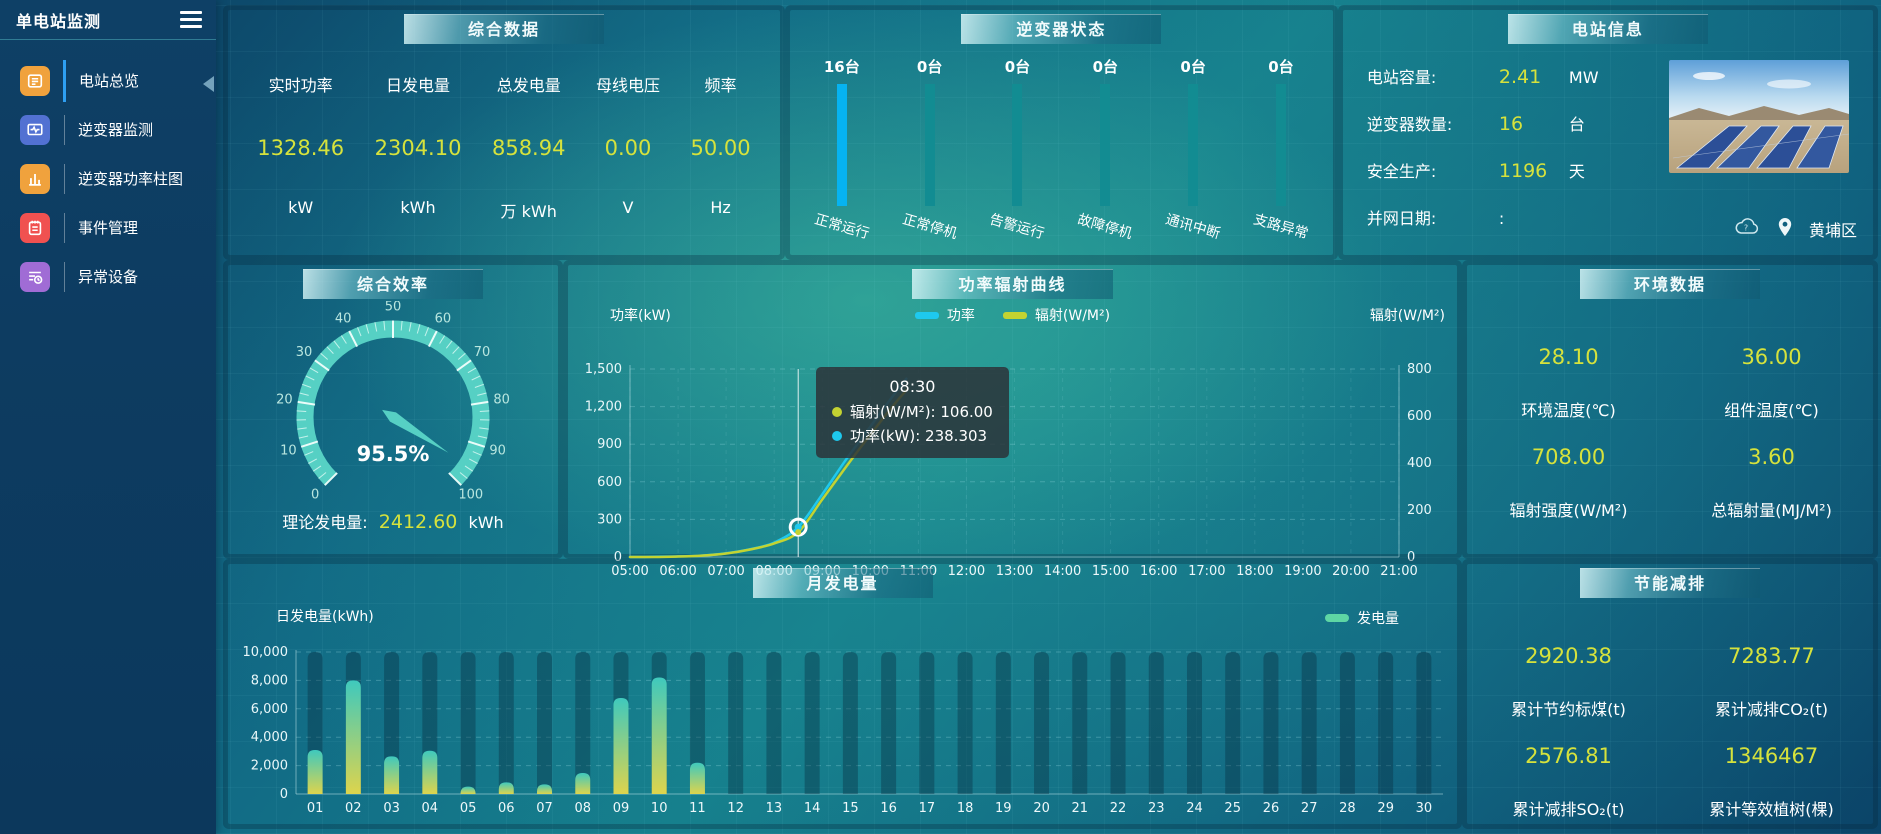  I want to click on env-value: 36.00, so click(1771, 357).